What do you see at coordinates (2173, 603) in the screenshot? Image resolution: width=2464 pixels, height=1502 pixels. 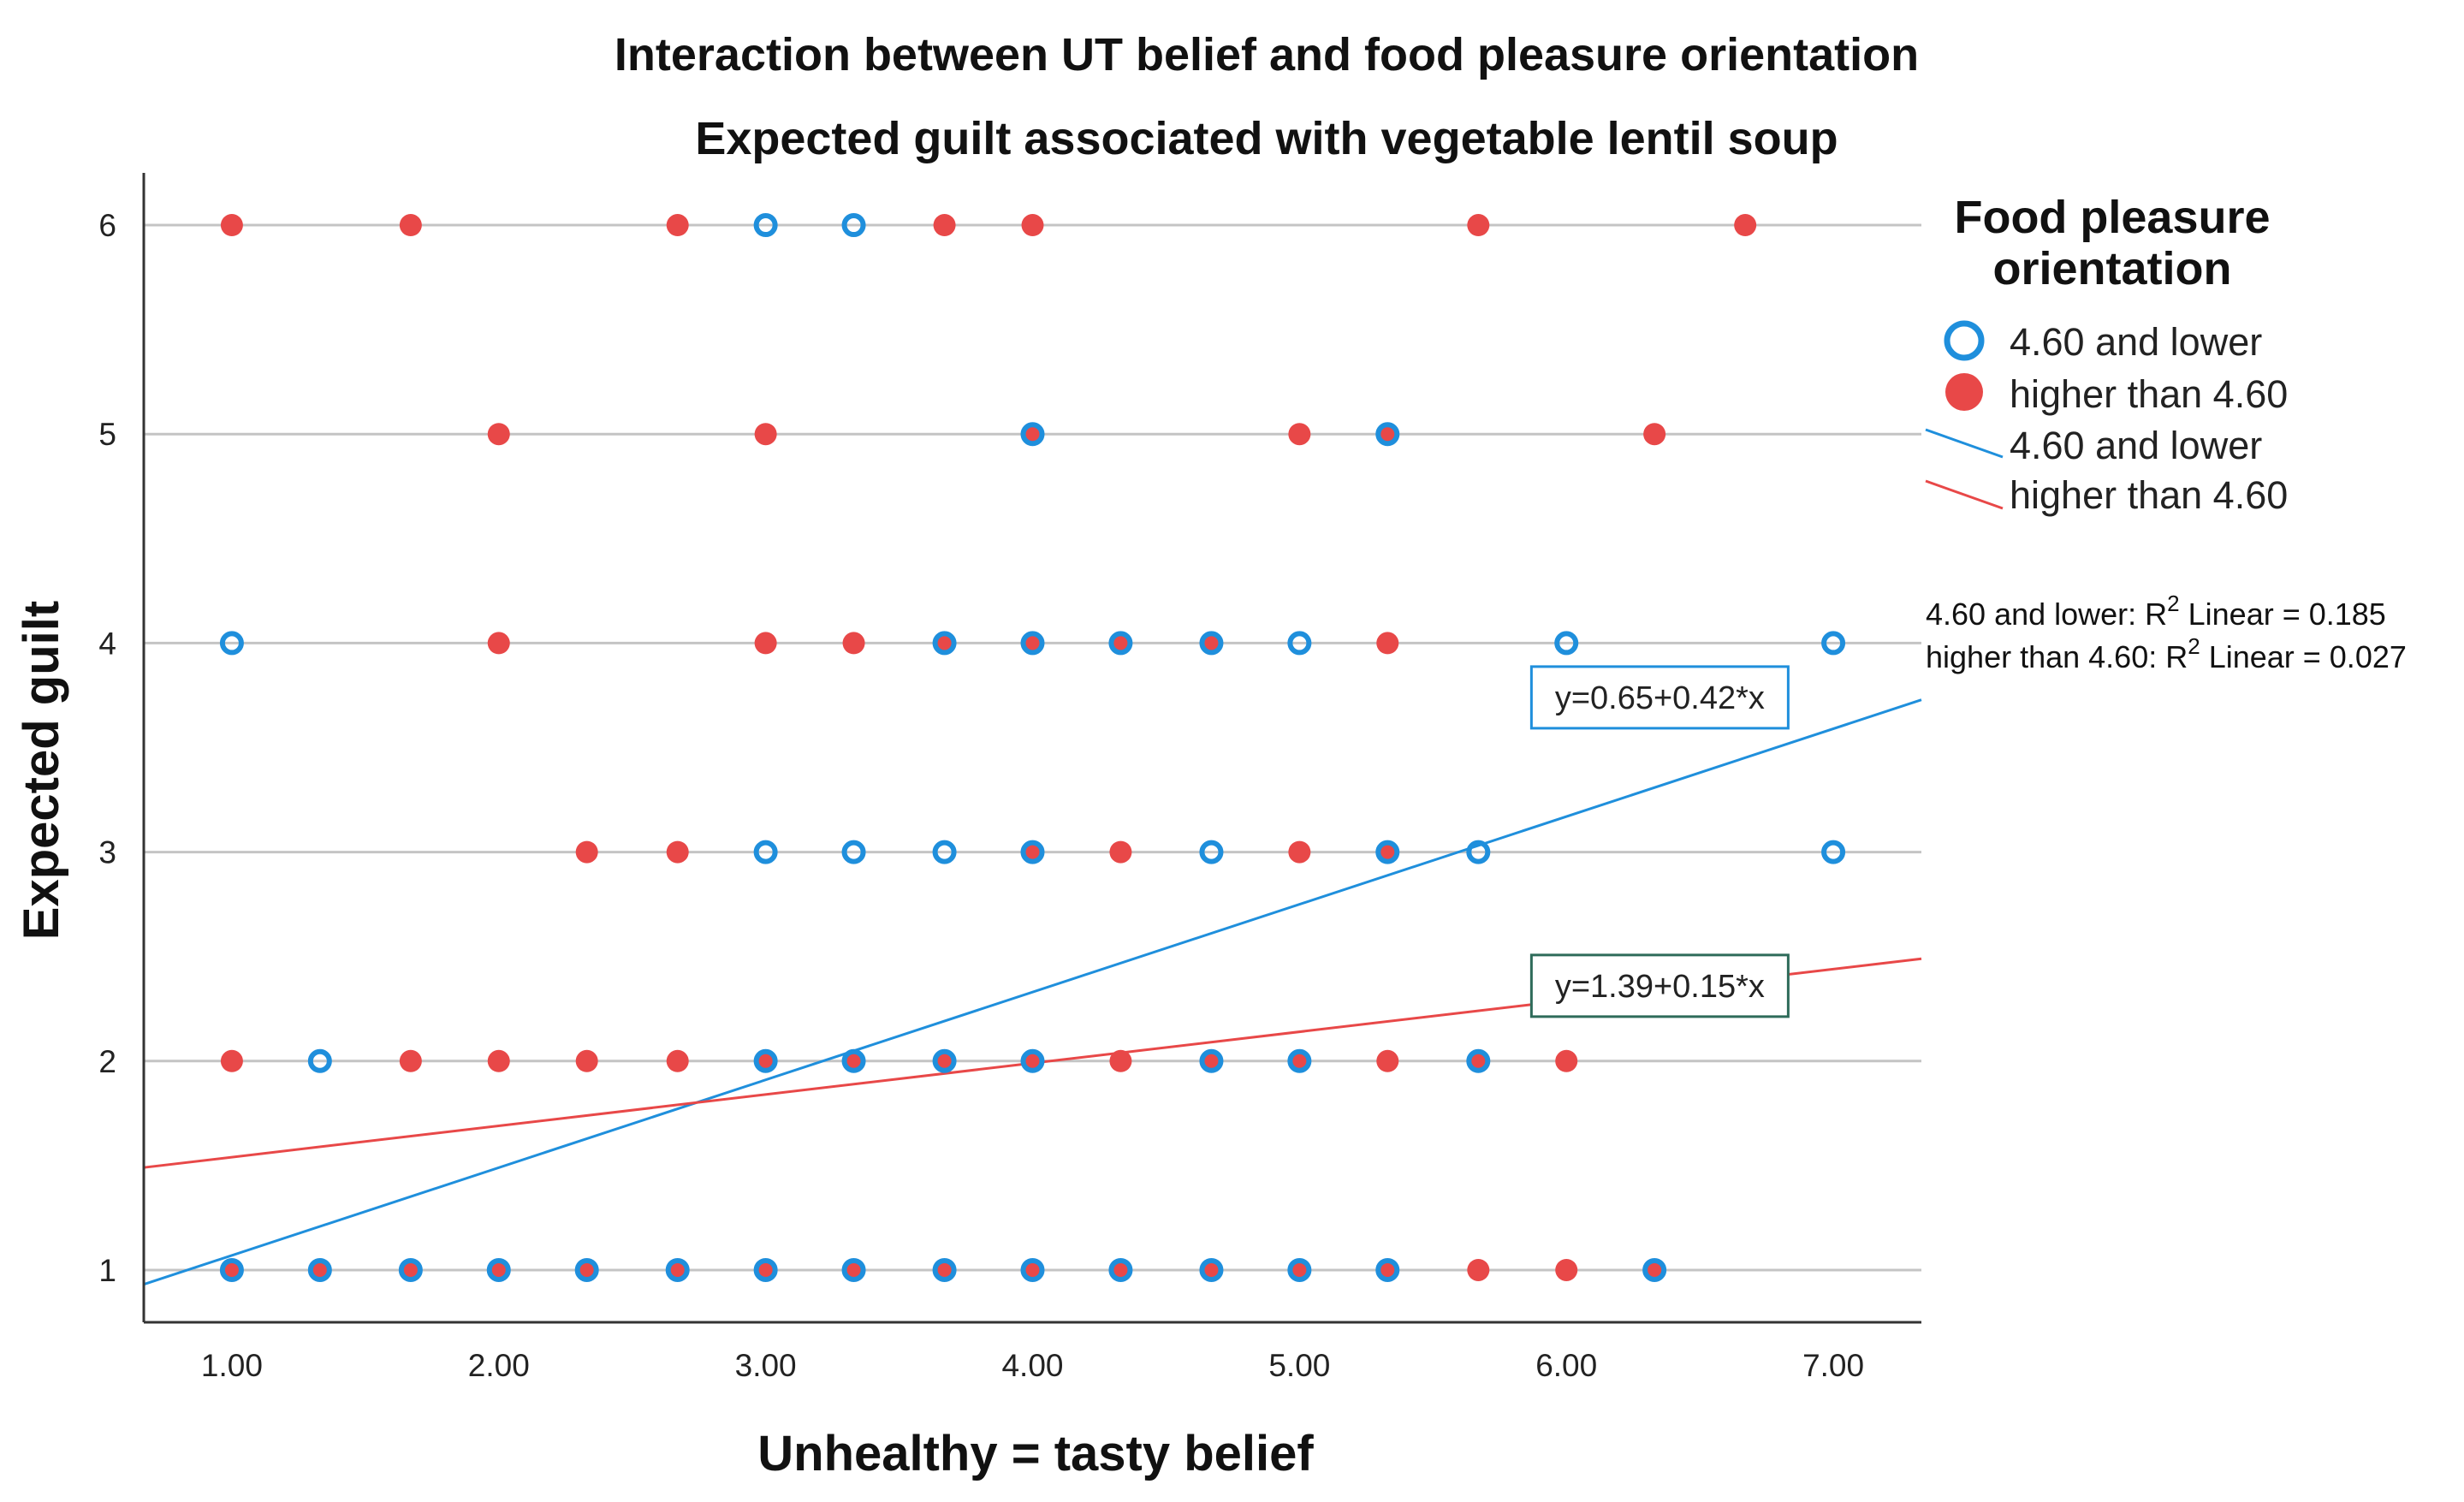 I see `r2-low-superscript: 2` at bounding box center [2173, 603].